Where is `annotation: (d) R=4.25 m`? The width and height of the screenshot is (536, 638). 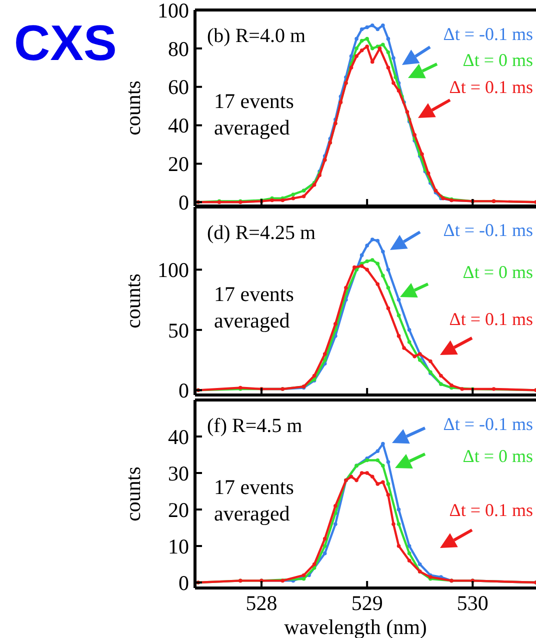
annotation: (d) R=4.25 m is located at coordinates (261, 233).